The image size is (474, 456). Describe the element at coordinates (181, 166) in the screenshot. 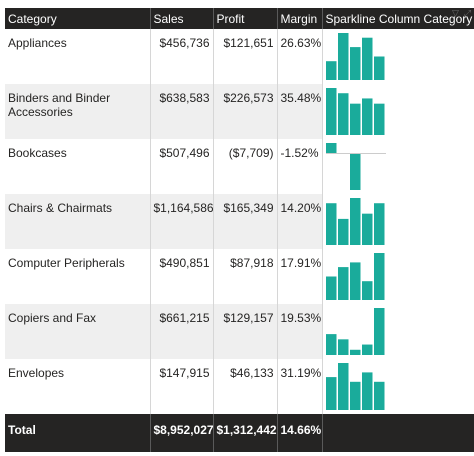

I see `sales-cell: $507,496` at that location.